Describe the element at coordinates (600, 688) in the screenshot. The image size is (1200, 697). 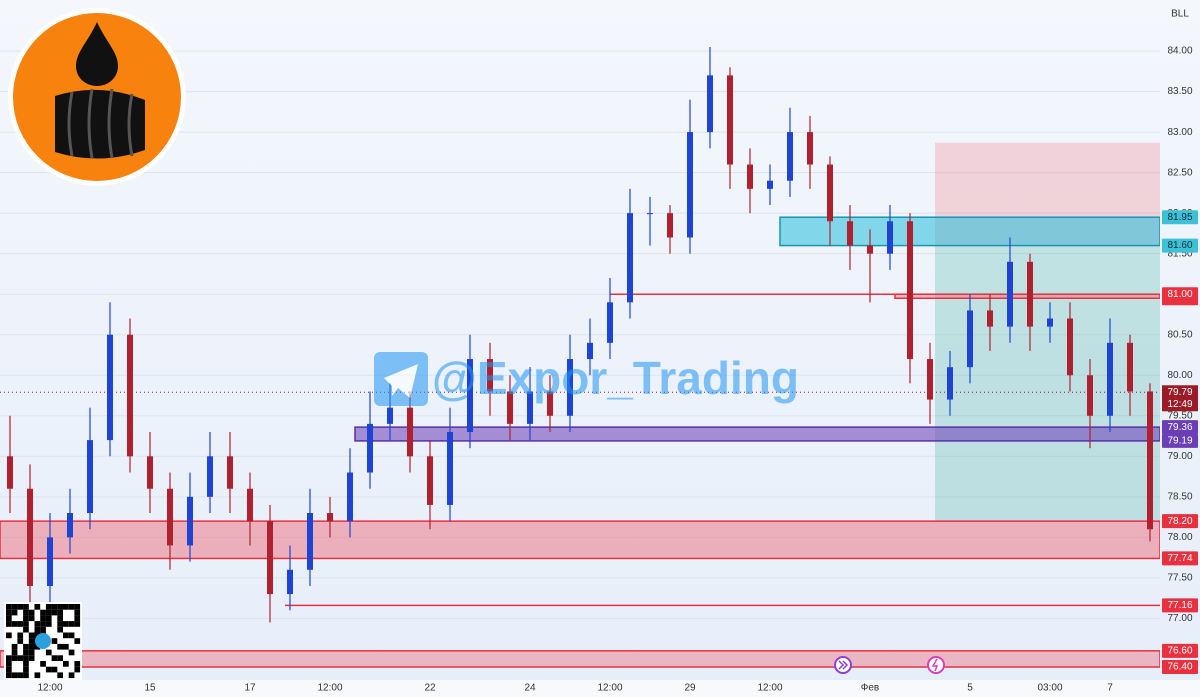
I see `x-axis-band` at that location.